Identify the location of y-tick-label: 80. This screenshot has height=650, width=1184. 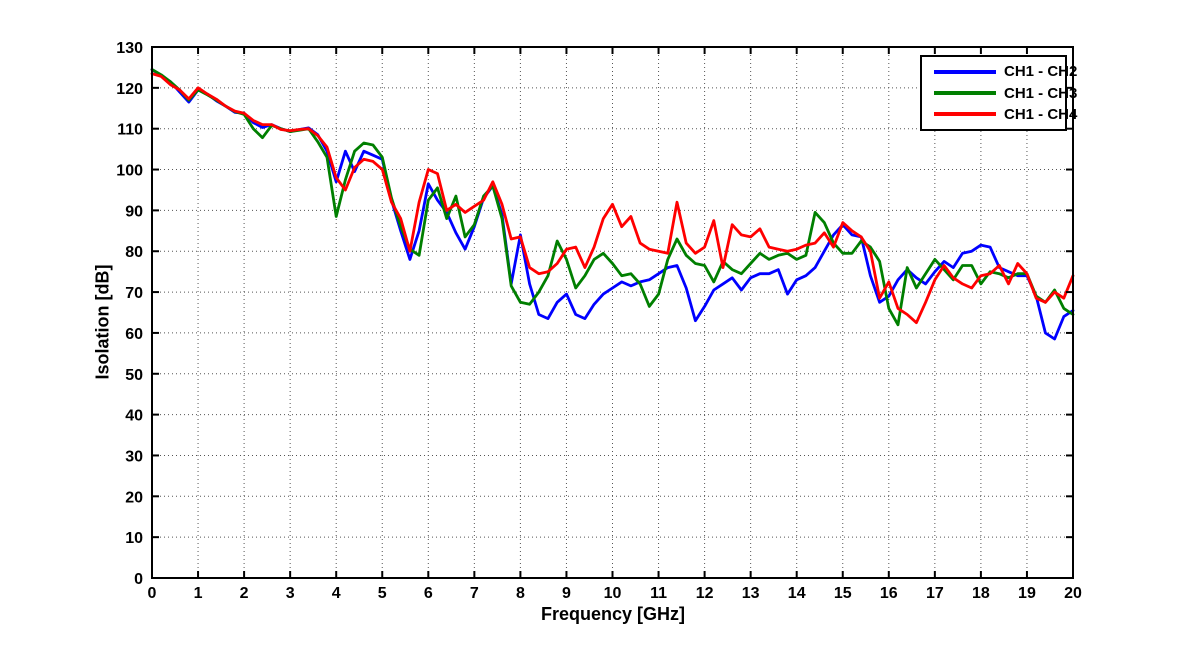
(134, 252).